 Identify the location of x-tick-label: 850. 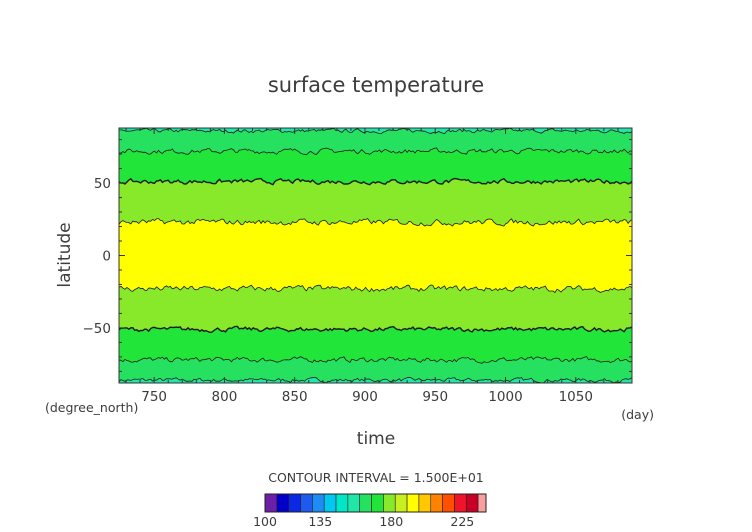
(295, 397).